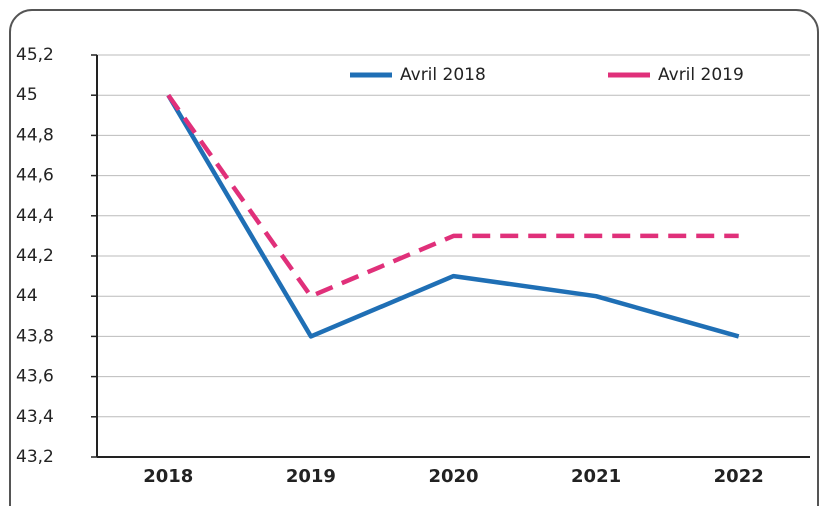 The image size is (829, 506). I want to click on x-tick-label: 2021, so click(596, 476).